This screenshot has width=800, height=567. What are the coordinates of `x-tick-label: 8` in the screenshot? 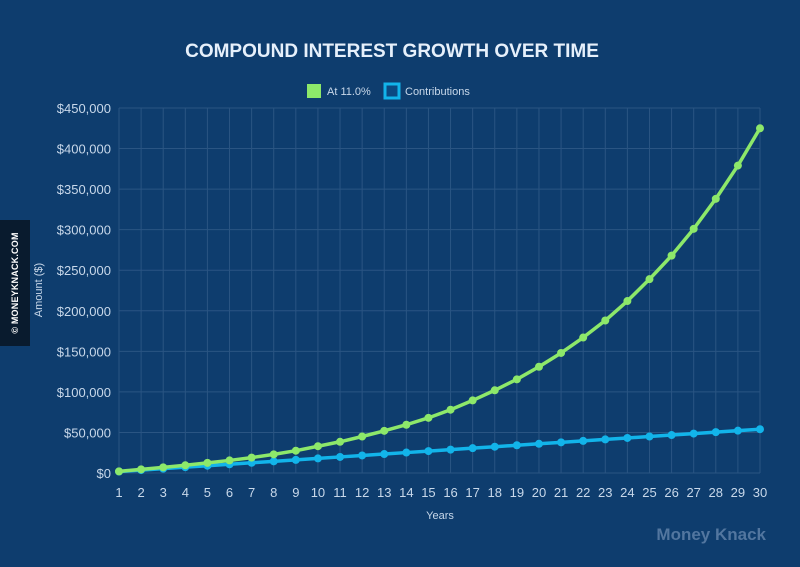 It's located at (273, 492).